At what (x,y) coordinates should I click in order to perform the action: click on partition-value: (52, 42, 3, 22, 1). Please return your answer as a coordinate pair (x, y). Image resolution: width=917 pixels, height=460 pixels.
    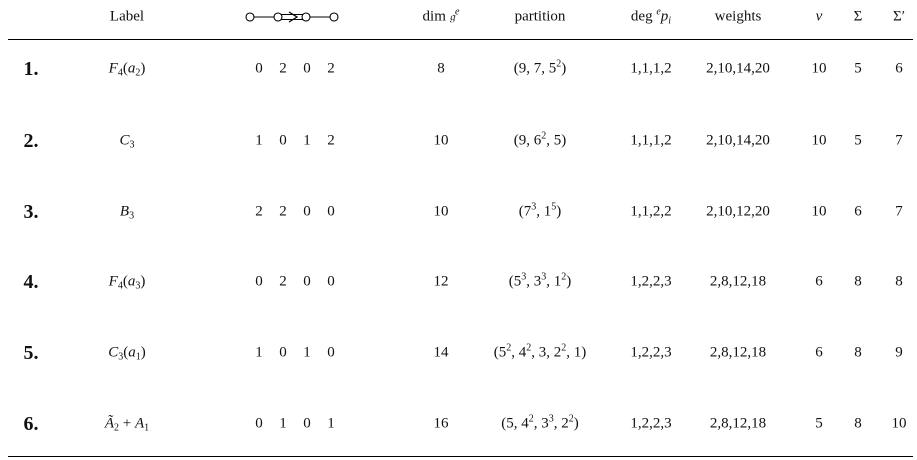
    Looking at the image, I should click on (540, 351).